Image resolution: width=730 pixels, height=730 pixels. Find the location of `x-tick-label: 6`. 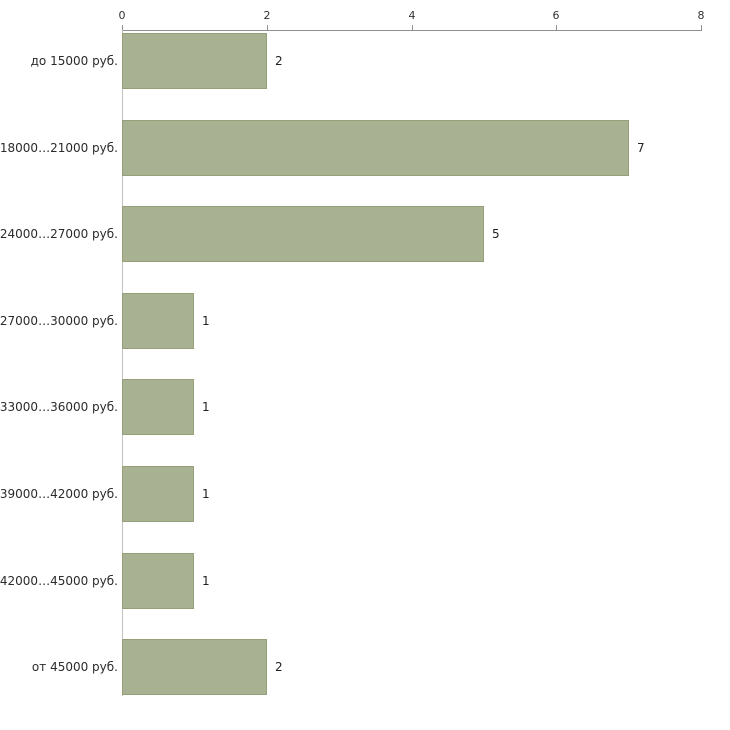

x-tick-label: 6 is located at coordinates (556, 15).